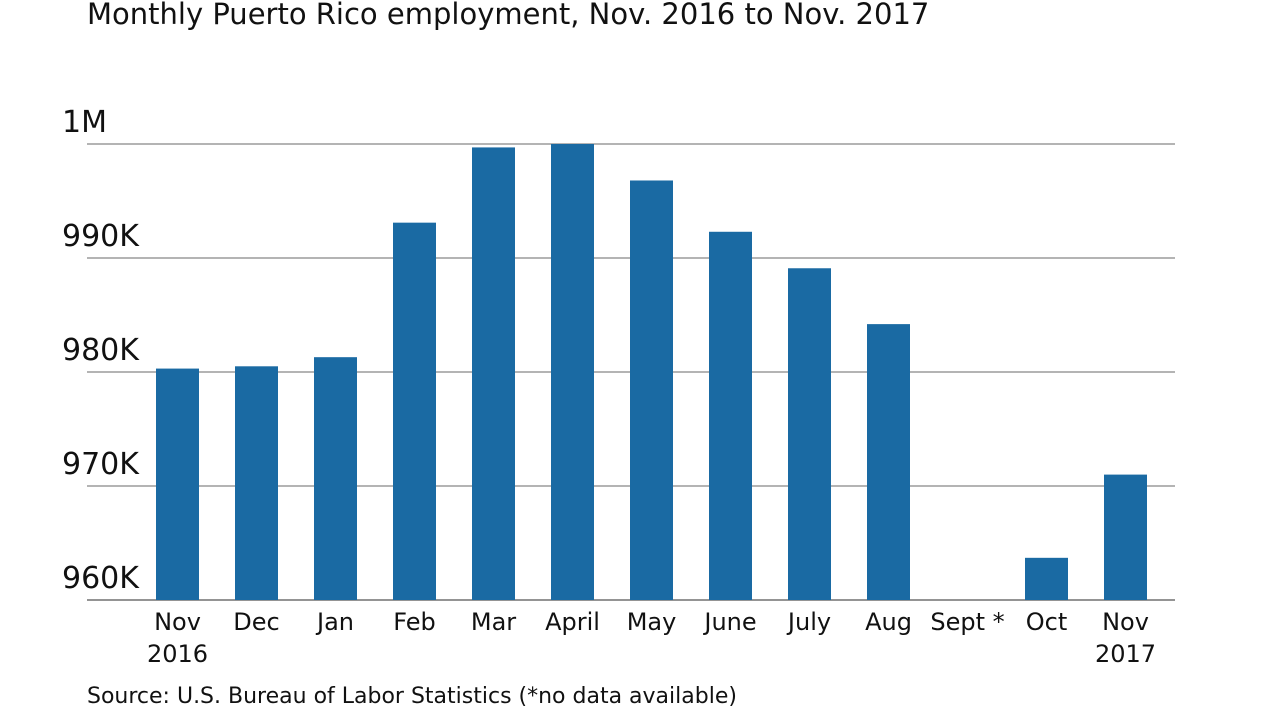 This screenshot has width=1280, height=720. What do you see at coordinates (572, 622) in the screenshot?
I see `x-tick-label: April` at bounding box center [572, 622].